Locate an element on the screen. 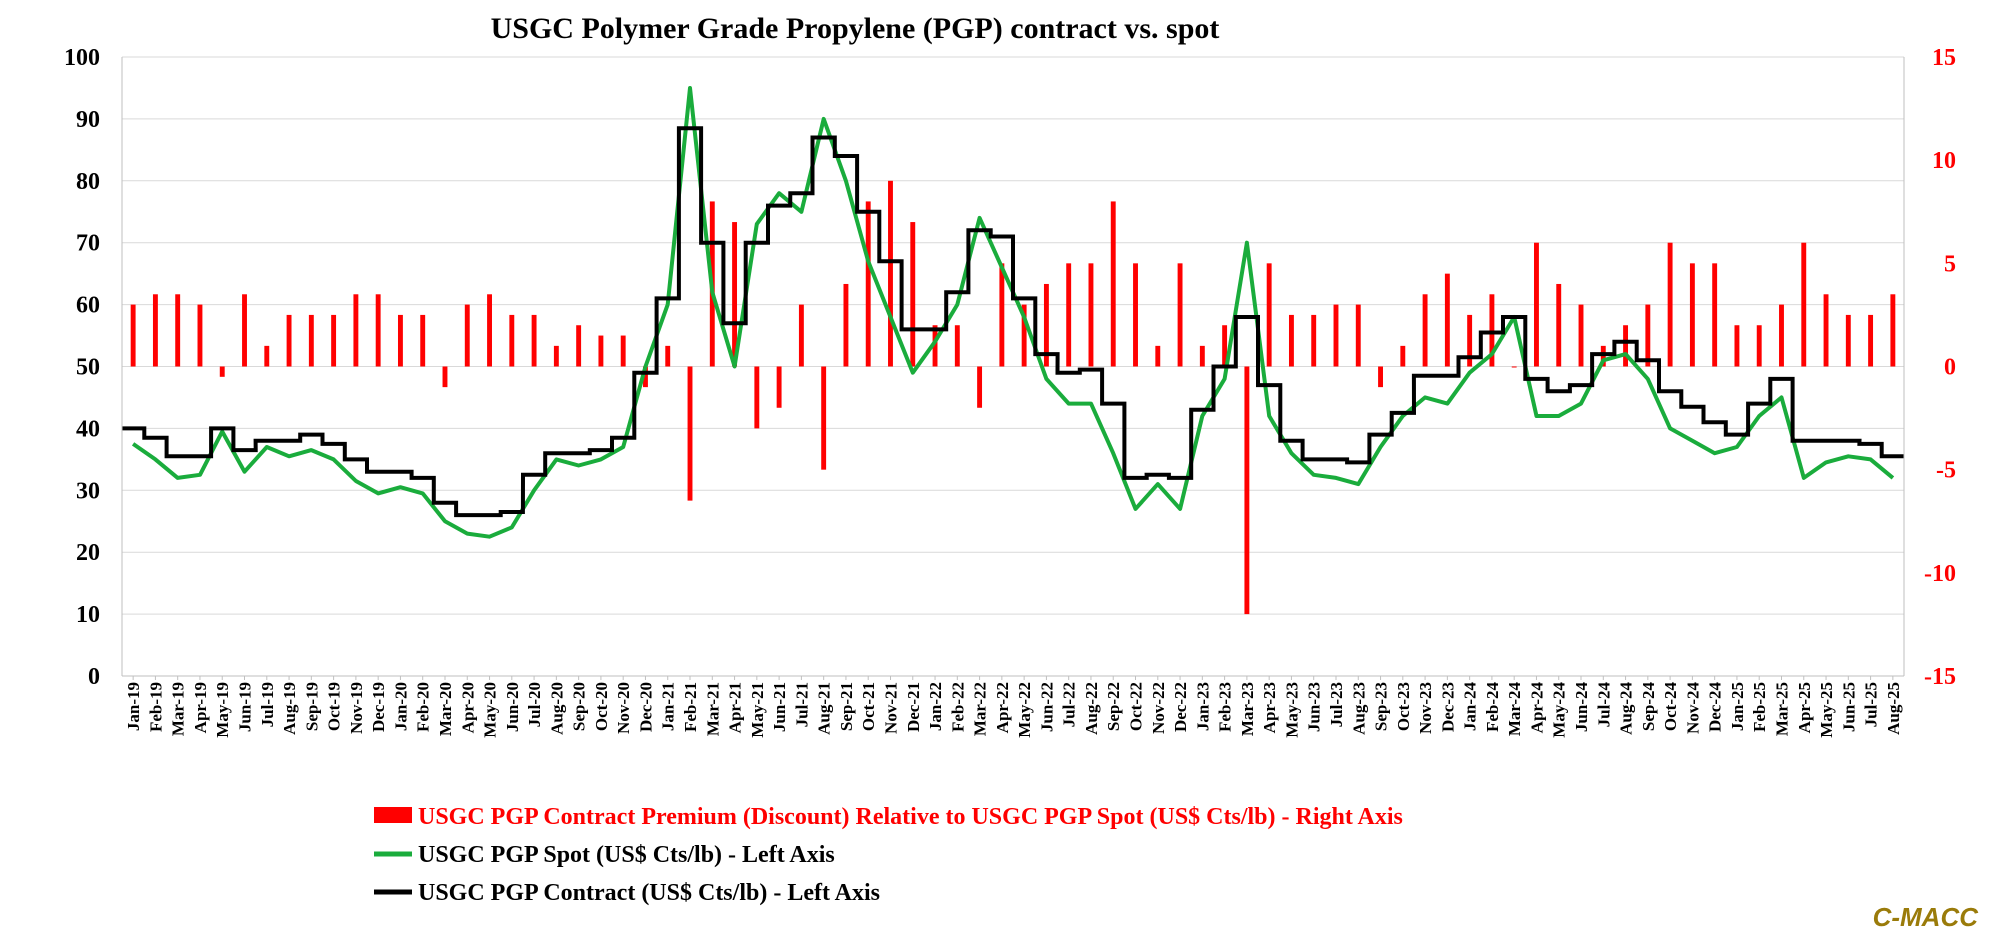 This screenshot has height=937, width=2000. x-tick-label: Jul-20 is located at coordinates (534, 704).